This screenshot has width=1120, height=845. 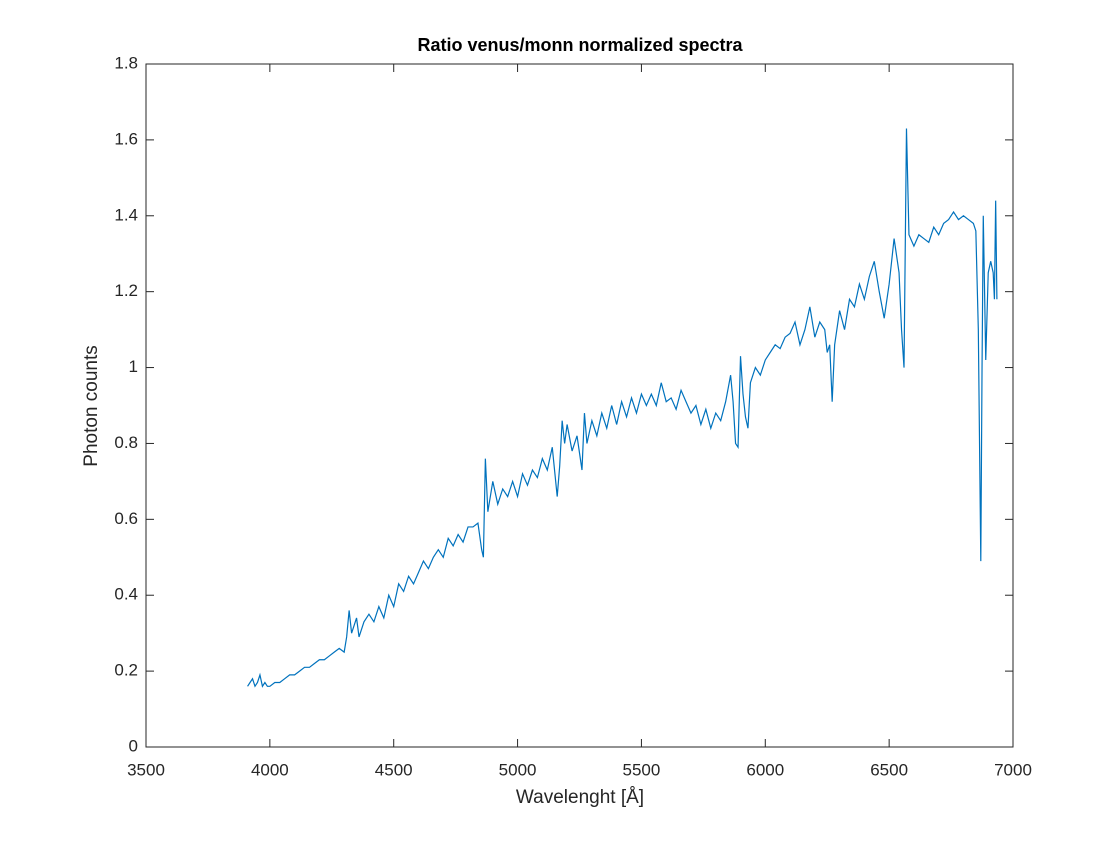 I want to click on chart-title: Ratio venus/monn normalized spectra, so click(x=580, y=45).